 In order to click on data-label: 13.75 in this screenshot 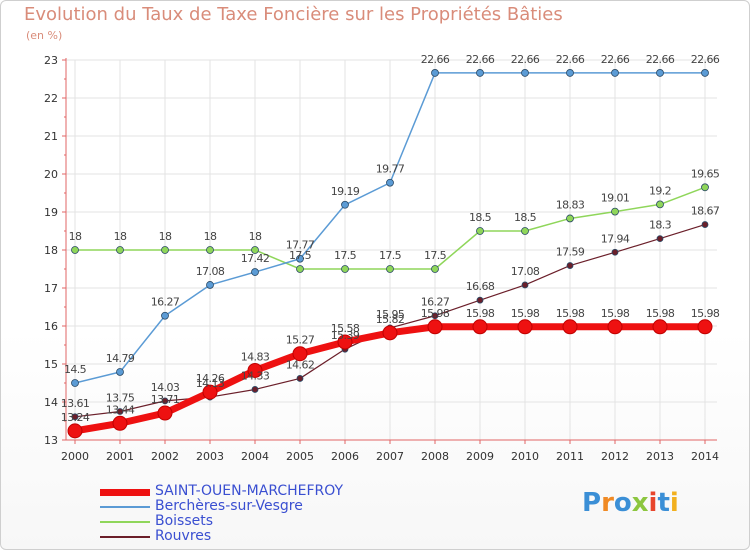, I will do `click(120, 398)`.